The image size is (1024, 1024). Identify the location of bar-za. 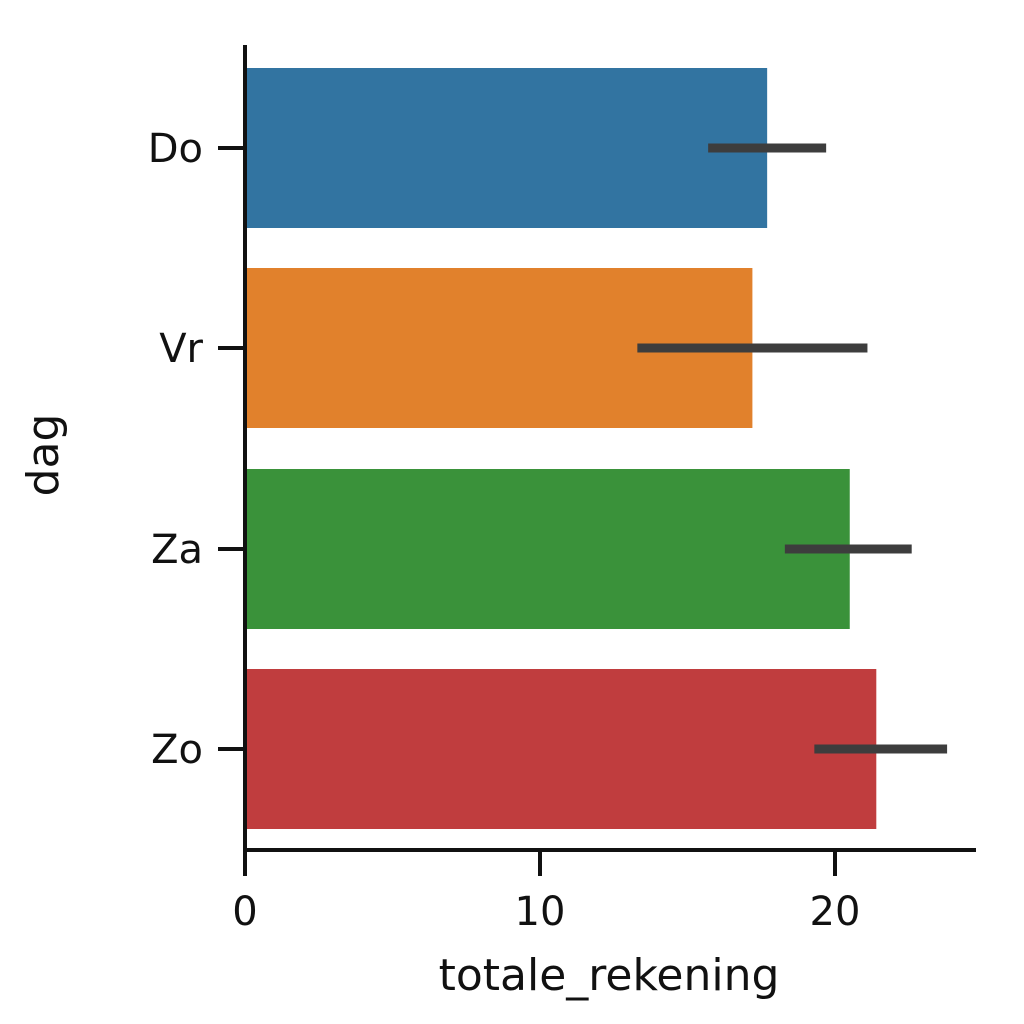
(547, 549).